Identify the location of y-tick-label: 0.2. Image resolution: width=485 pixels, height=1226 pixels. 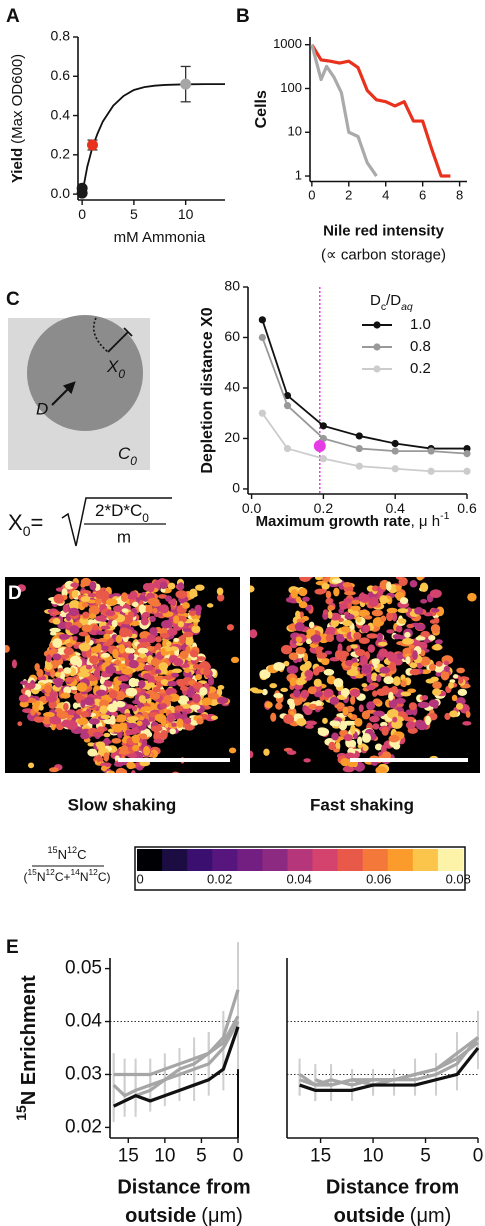
(61, 154).